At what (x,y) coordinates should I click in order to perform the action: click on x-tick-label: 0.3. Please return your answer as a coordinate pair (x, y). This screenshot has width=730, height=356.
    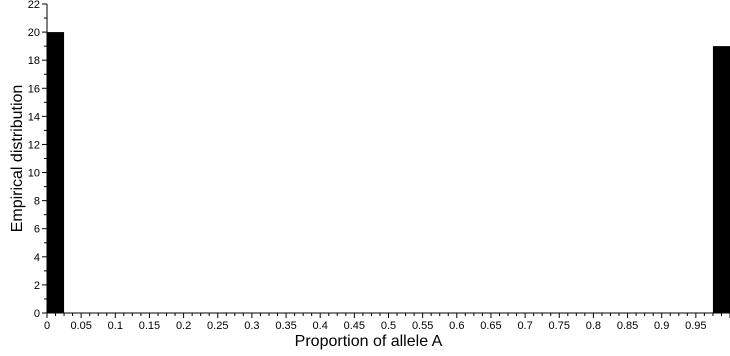
    Looking at the image, I should click on (251, 326).